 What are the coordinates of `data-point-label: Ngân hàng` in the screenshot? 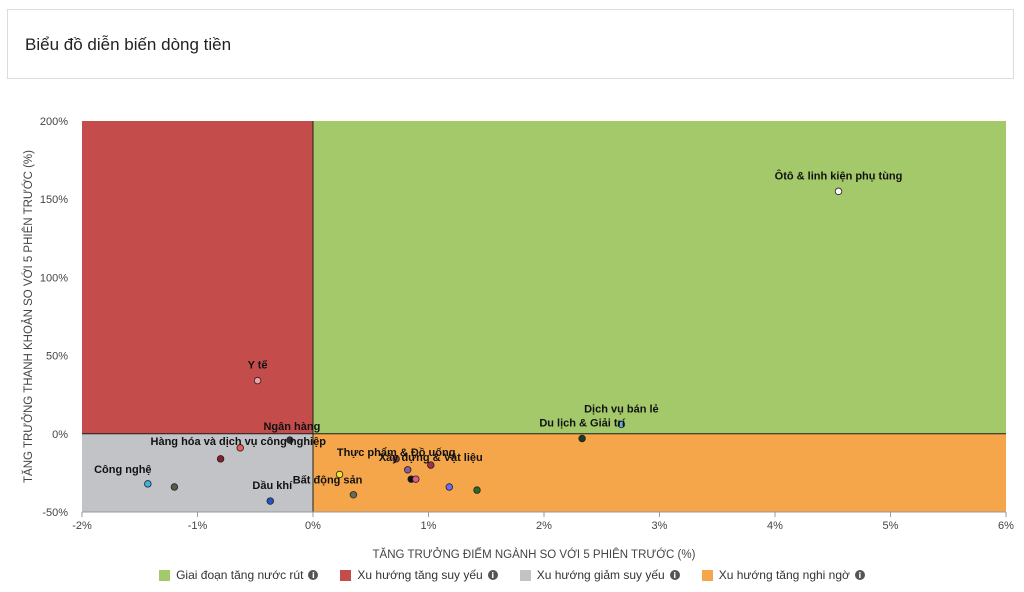 It's located at (291, 427).